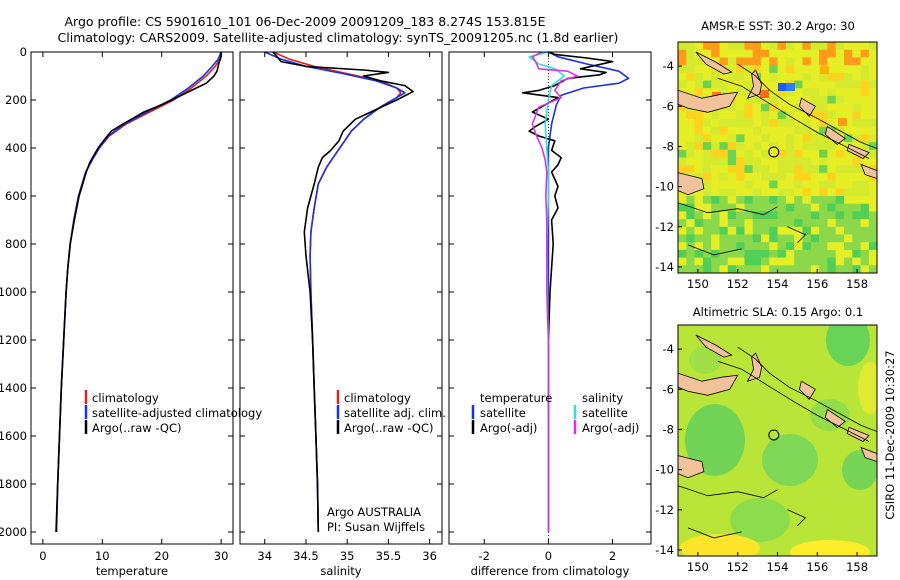 This screenshot has width=900, height=580. Describe the element at coordinates (306, 556) in the screenshot. I see `x-tick-label: 34.5` at that location.